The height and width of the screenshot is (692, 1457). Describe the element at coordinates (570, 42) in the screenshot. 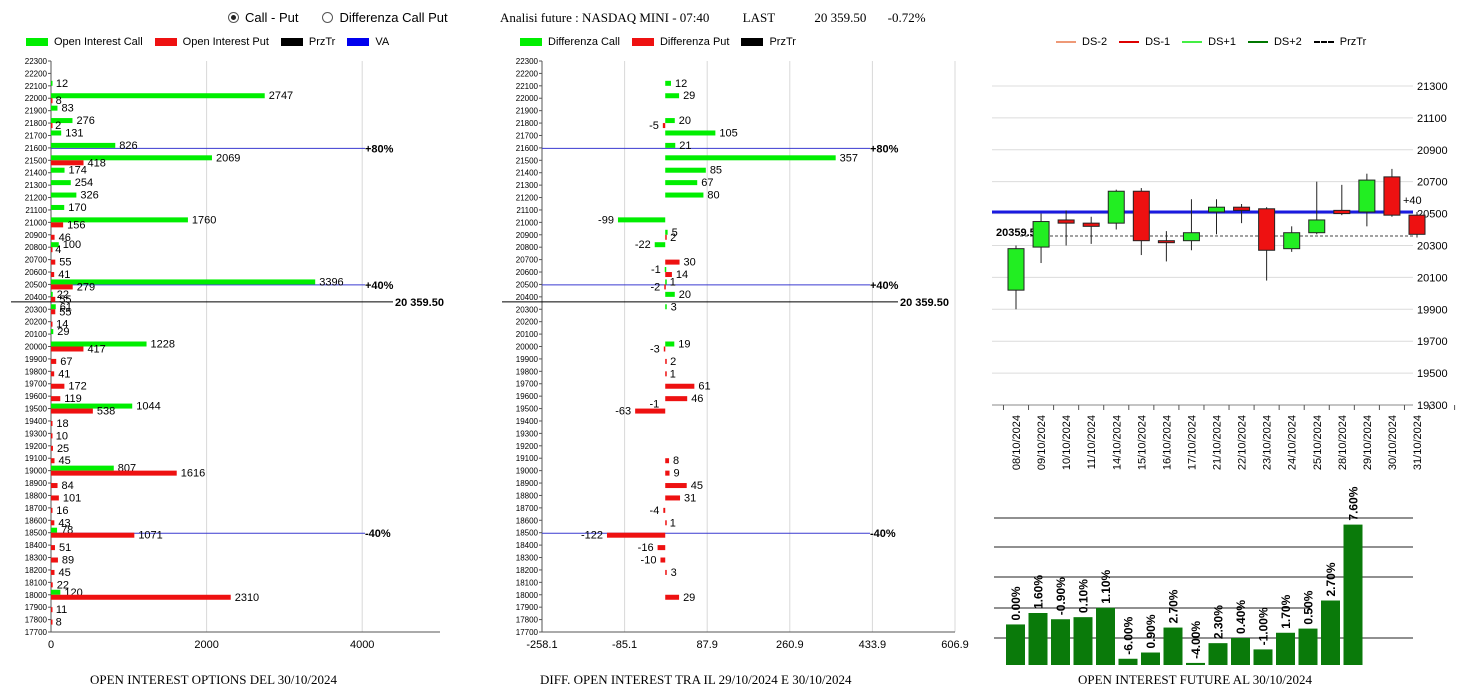

I see `legend-item: Differenza Call` at that location.